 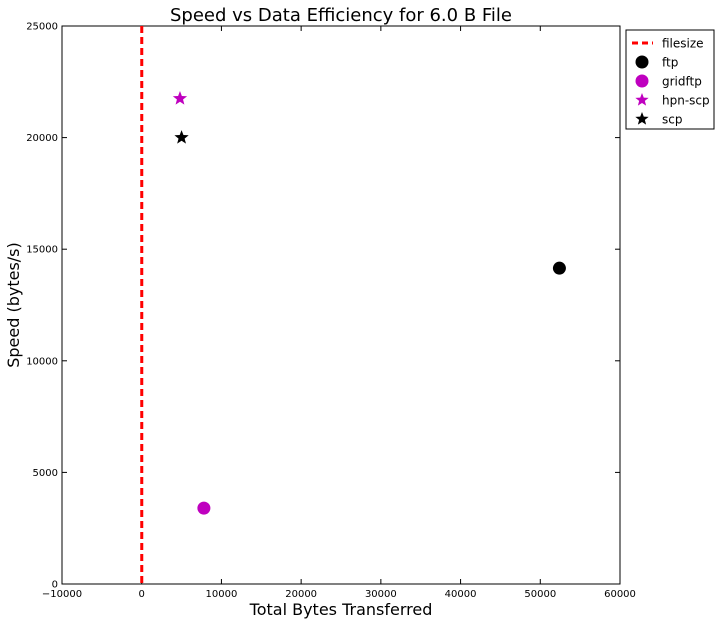 What do you see at coordinates (301, 594) in the screenshot?
I see `x-tick-label: 20000` at bounding box center [301, 594].